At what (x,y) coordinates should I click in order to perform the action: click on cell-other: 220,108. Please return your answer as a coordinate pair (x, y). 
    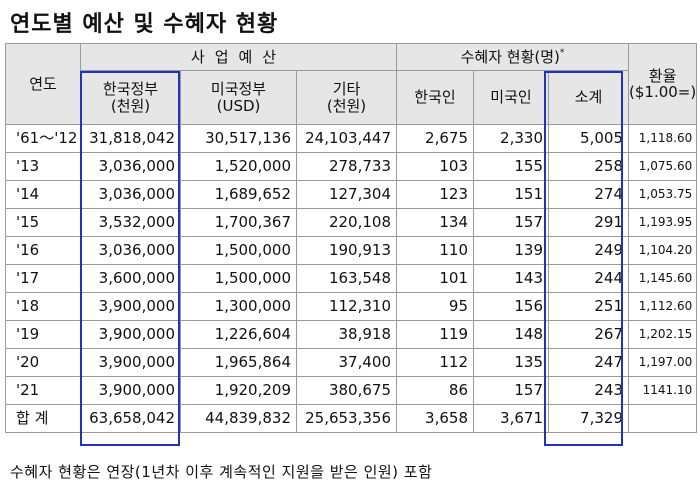
    Looking at the image, I should click on (346, 222).